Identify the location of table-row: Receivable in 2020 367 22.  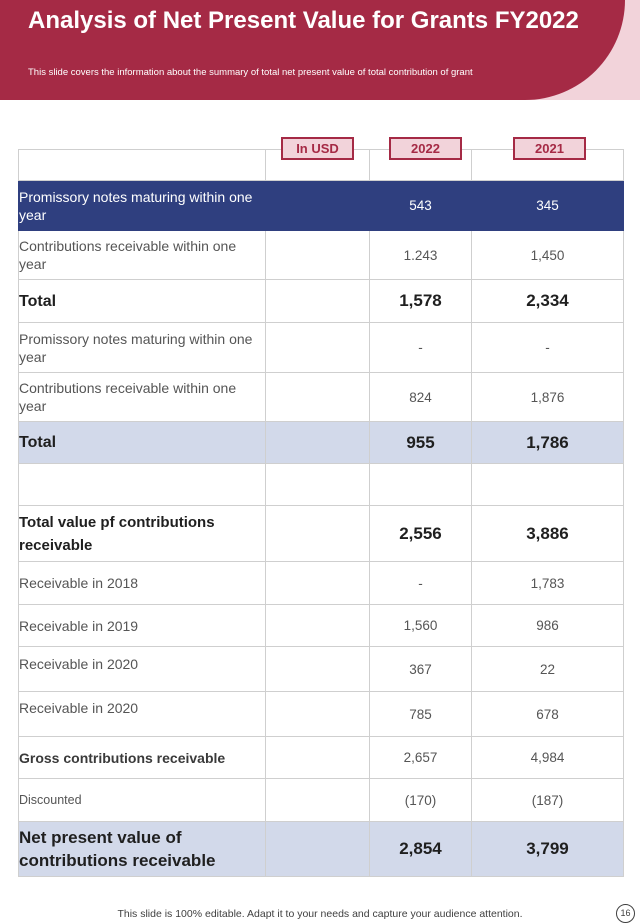
(321, 669).